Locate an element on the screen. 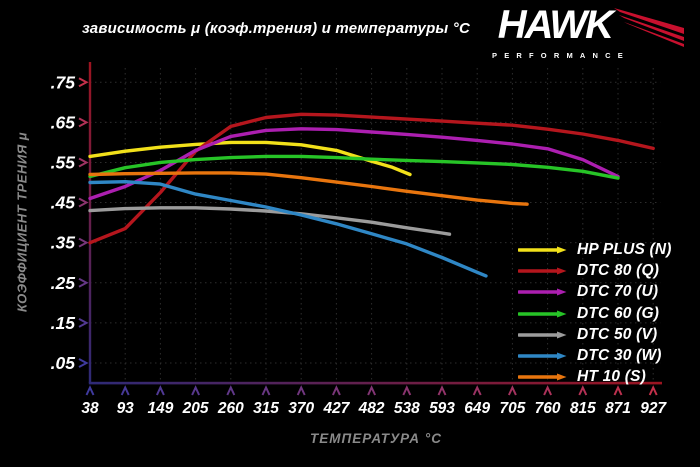  legend-label-dtc-60-g: DTC 60 (G) is located at coordinates (618, 313).